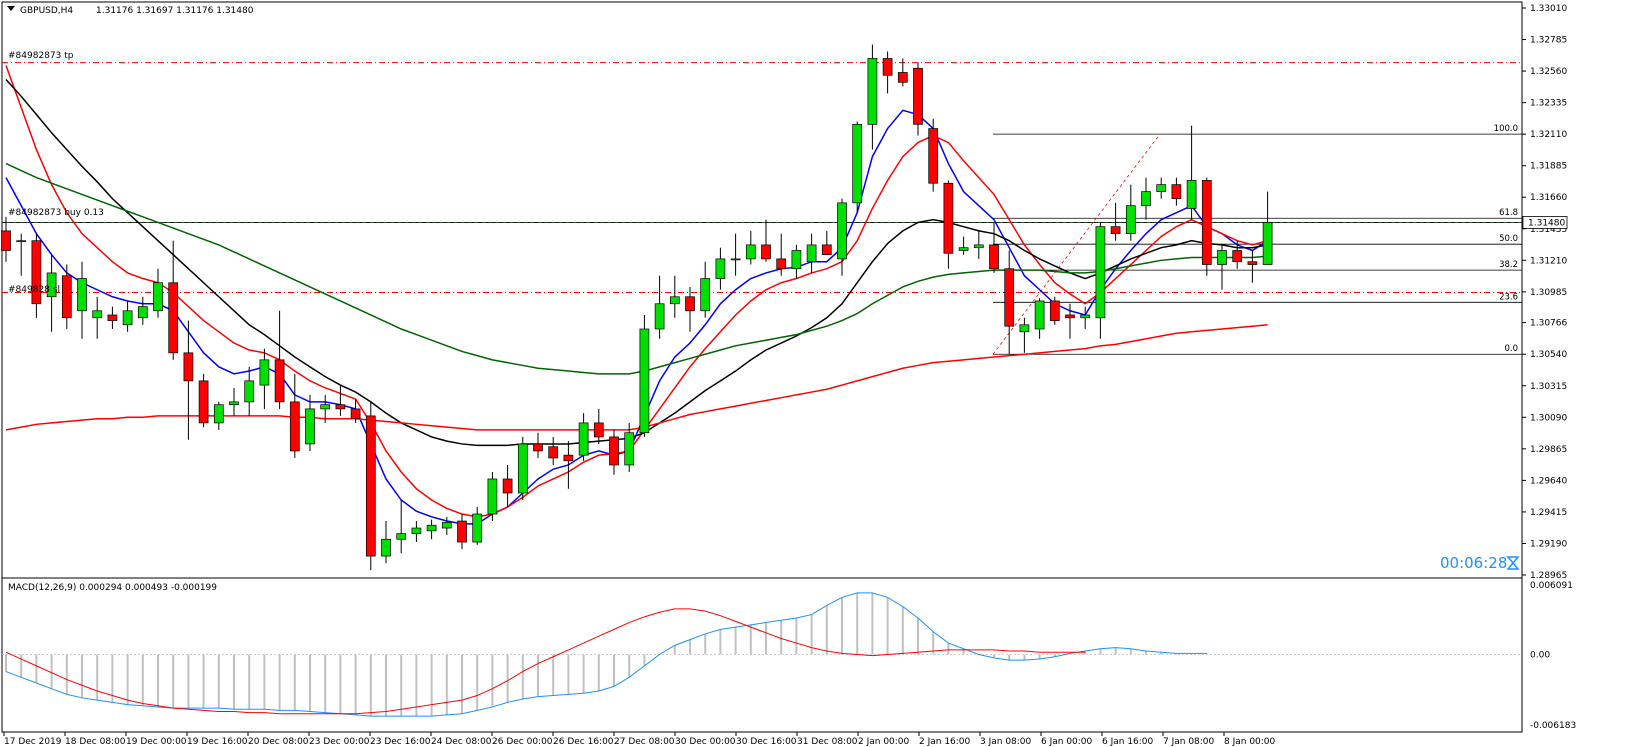  Describe the element at coordinates (1076, 244) in the screenshot. I see `fib-trend-line` at that location.